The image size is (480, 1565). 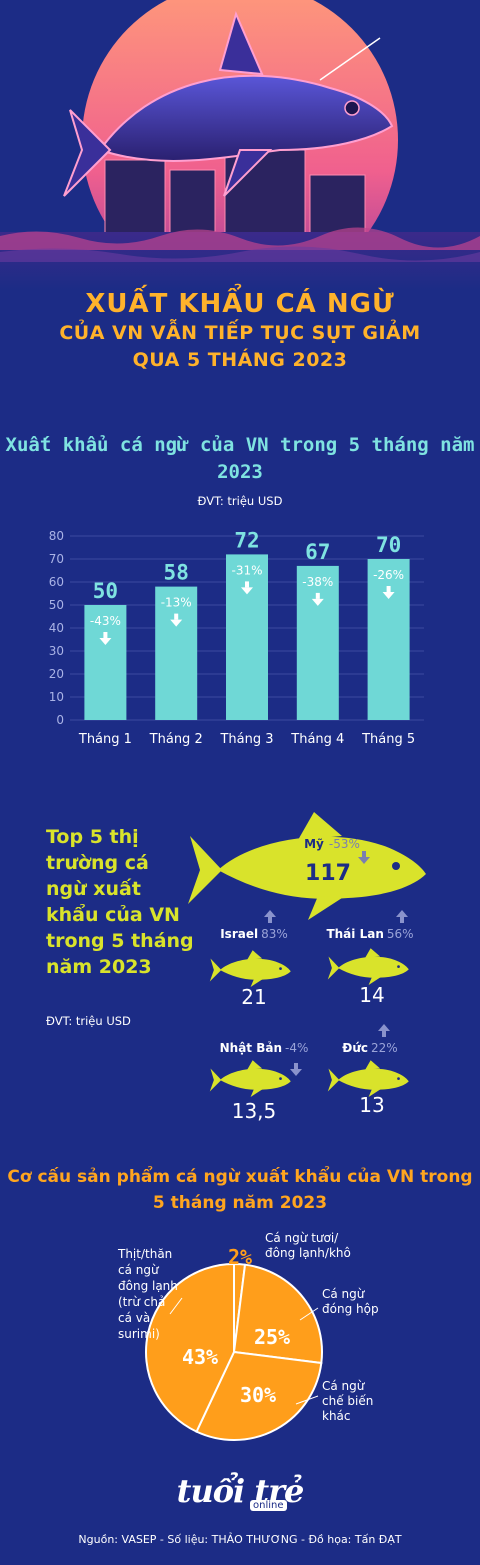 What do you see at coordinates (268, 1505) in the screenshot?
I see `logo-sub-text: online` at bounding box center [268, 1505].